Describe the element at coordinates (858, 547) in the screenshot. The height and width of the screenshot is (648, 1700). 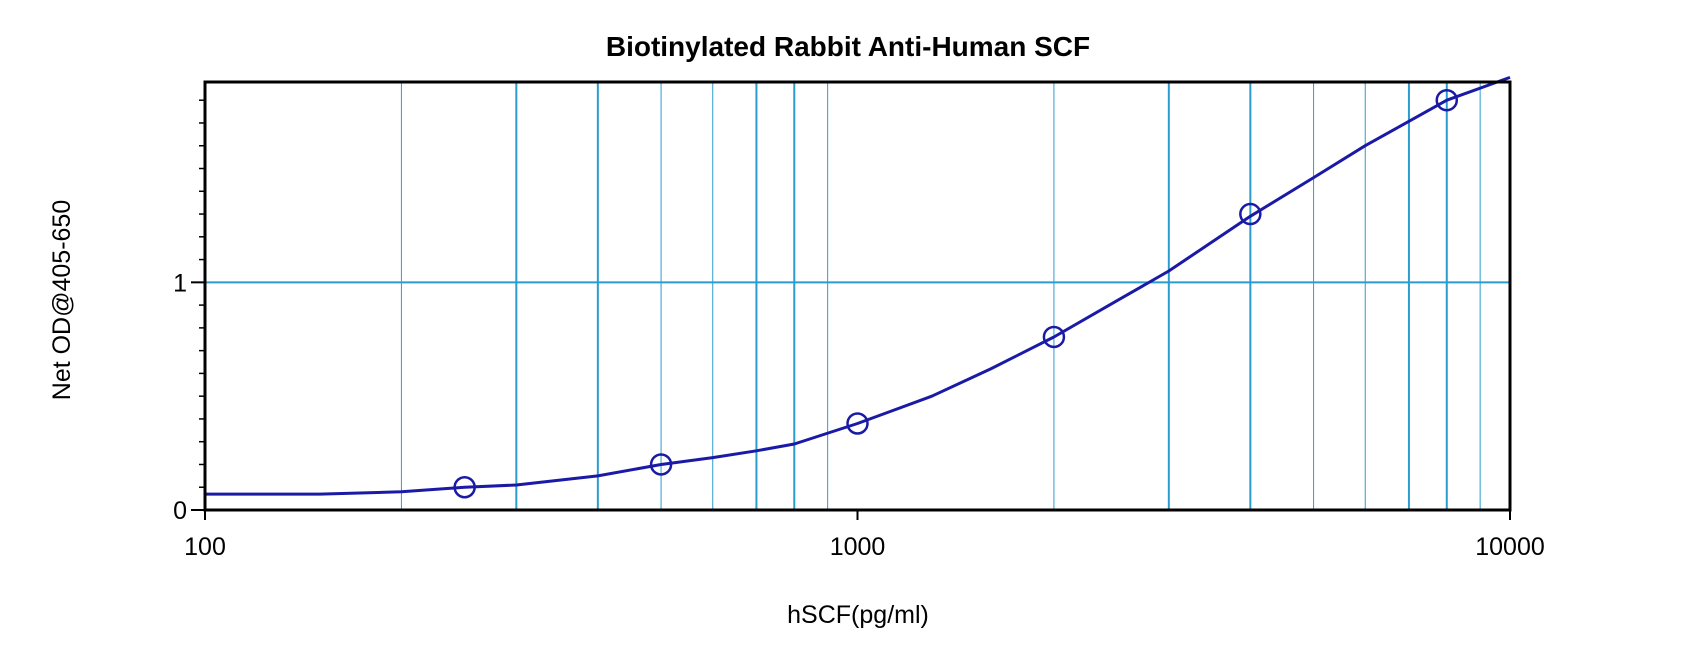
I see `x-tick-label: 1000` at that location.